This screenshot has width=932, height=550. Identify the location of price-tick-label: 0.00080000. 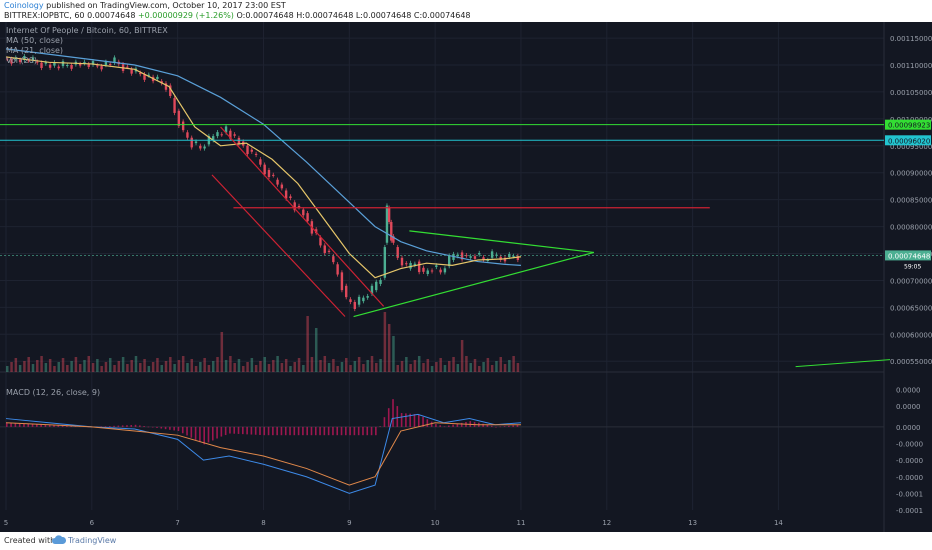
(911, 228).